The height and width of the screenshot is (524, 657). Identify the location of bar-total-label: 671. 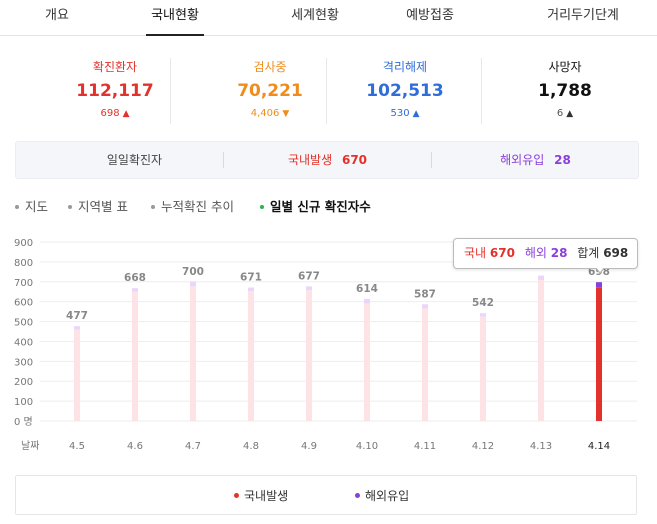
(251, 278).